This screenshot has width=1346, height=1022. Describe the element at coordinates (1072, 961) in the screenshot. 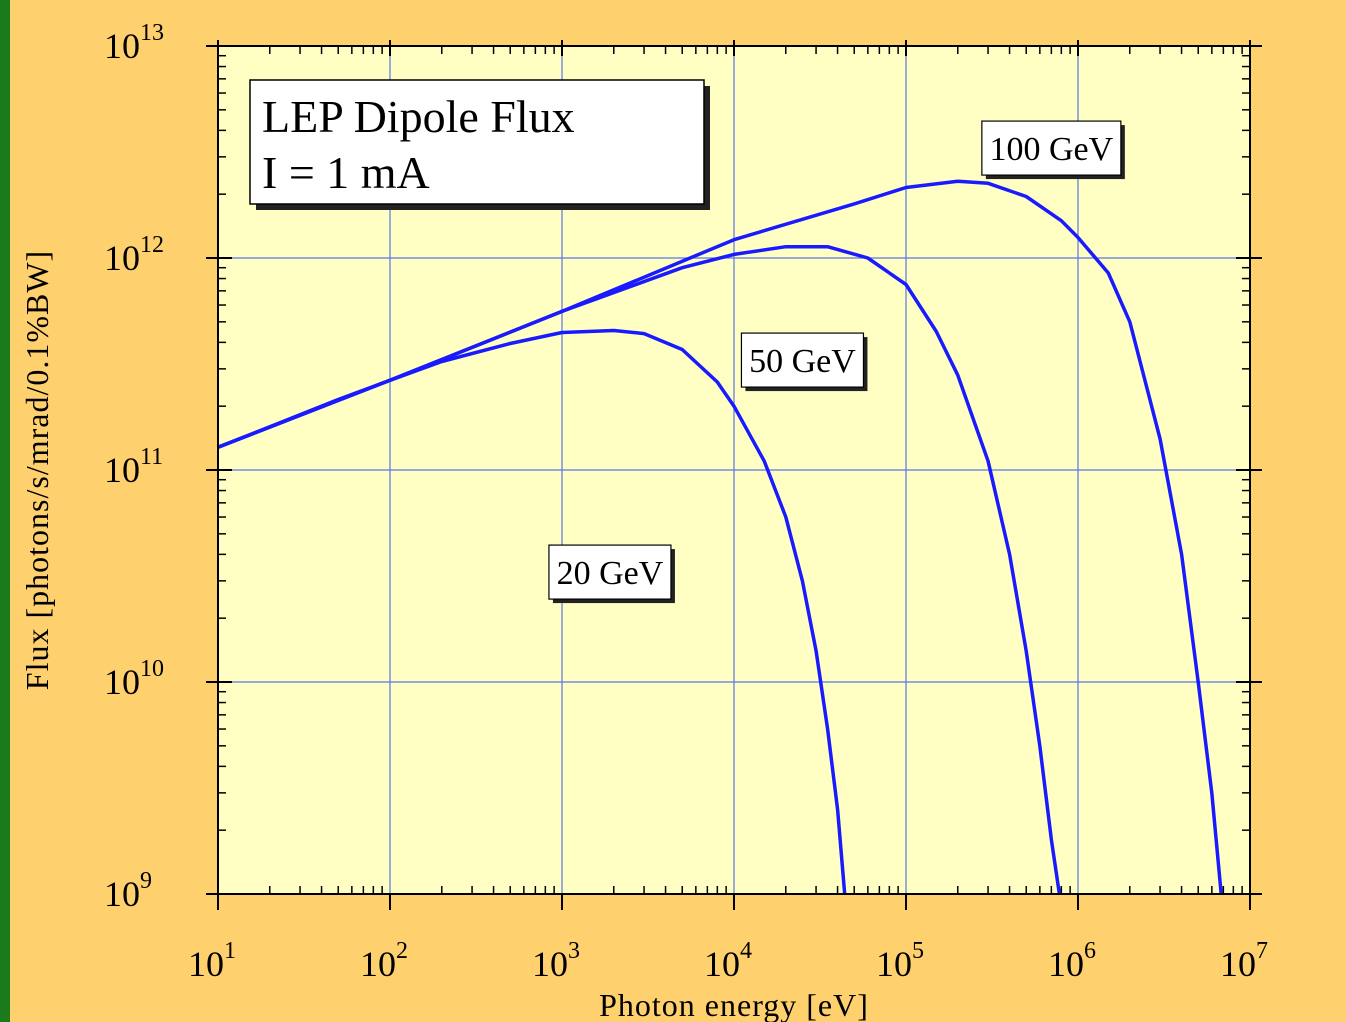

I see `x-tick-label: 10⁶` at that location.